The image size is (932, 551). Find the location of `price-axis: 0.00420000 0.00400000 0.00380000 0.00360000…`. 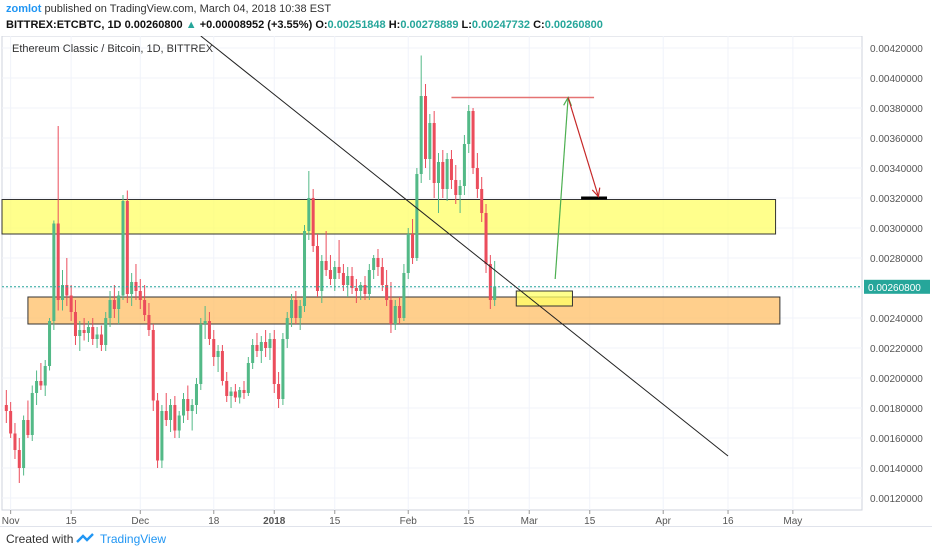

price-axis: 0.00420000 0.00400000 0.00380000 0.00360000… is located at coordinates (897, 274).